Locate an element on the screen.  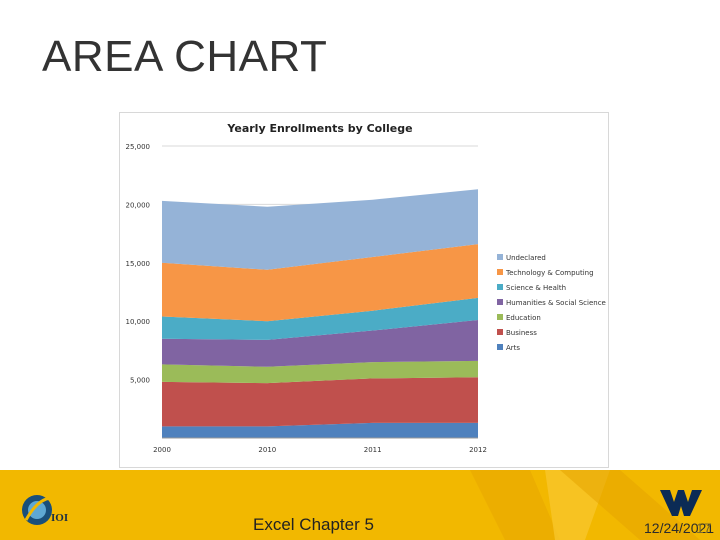
page-number: 17 is located at coordinates (704, 528).